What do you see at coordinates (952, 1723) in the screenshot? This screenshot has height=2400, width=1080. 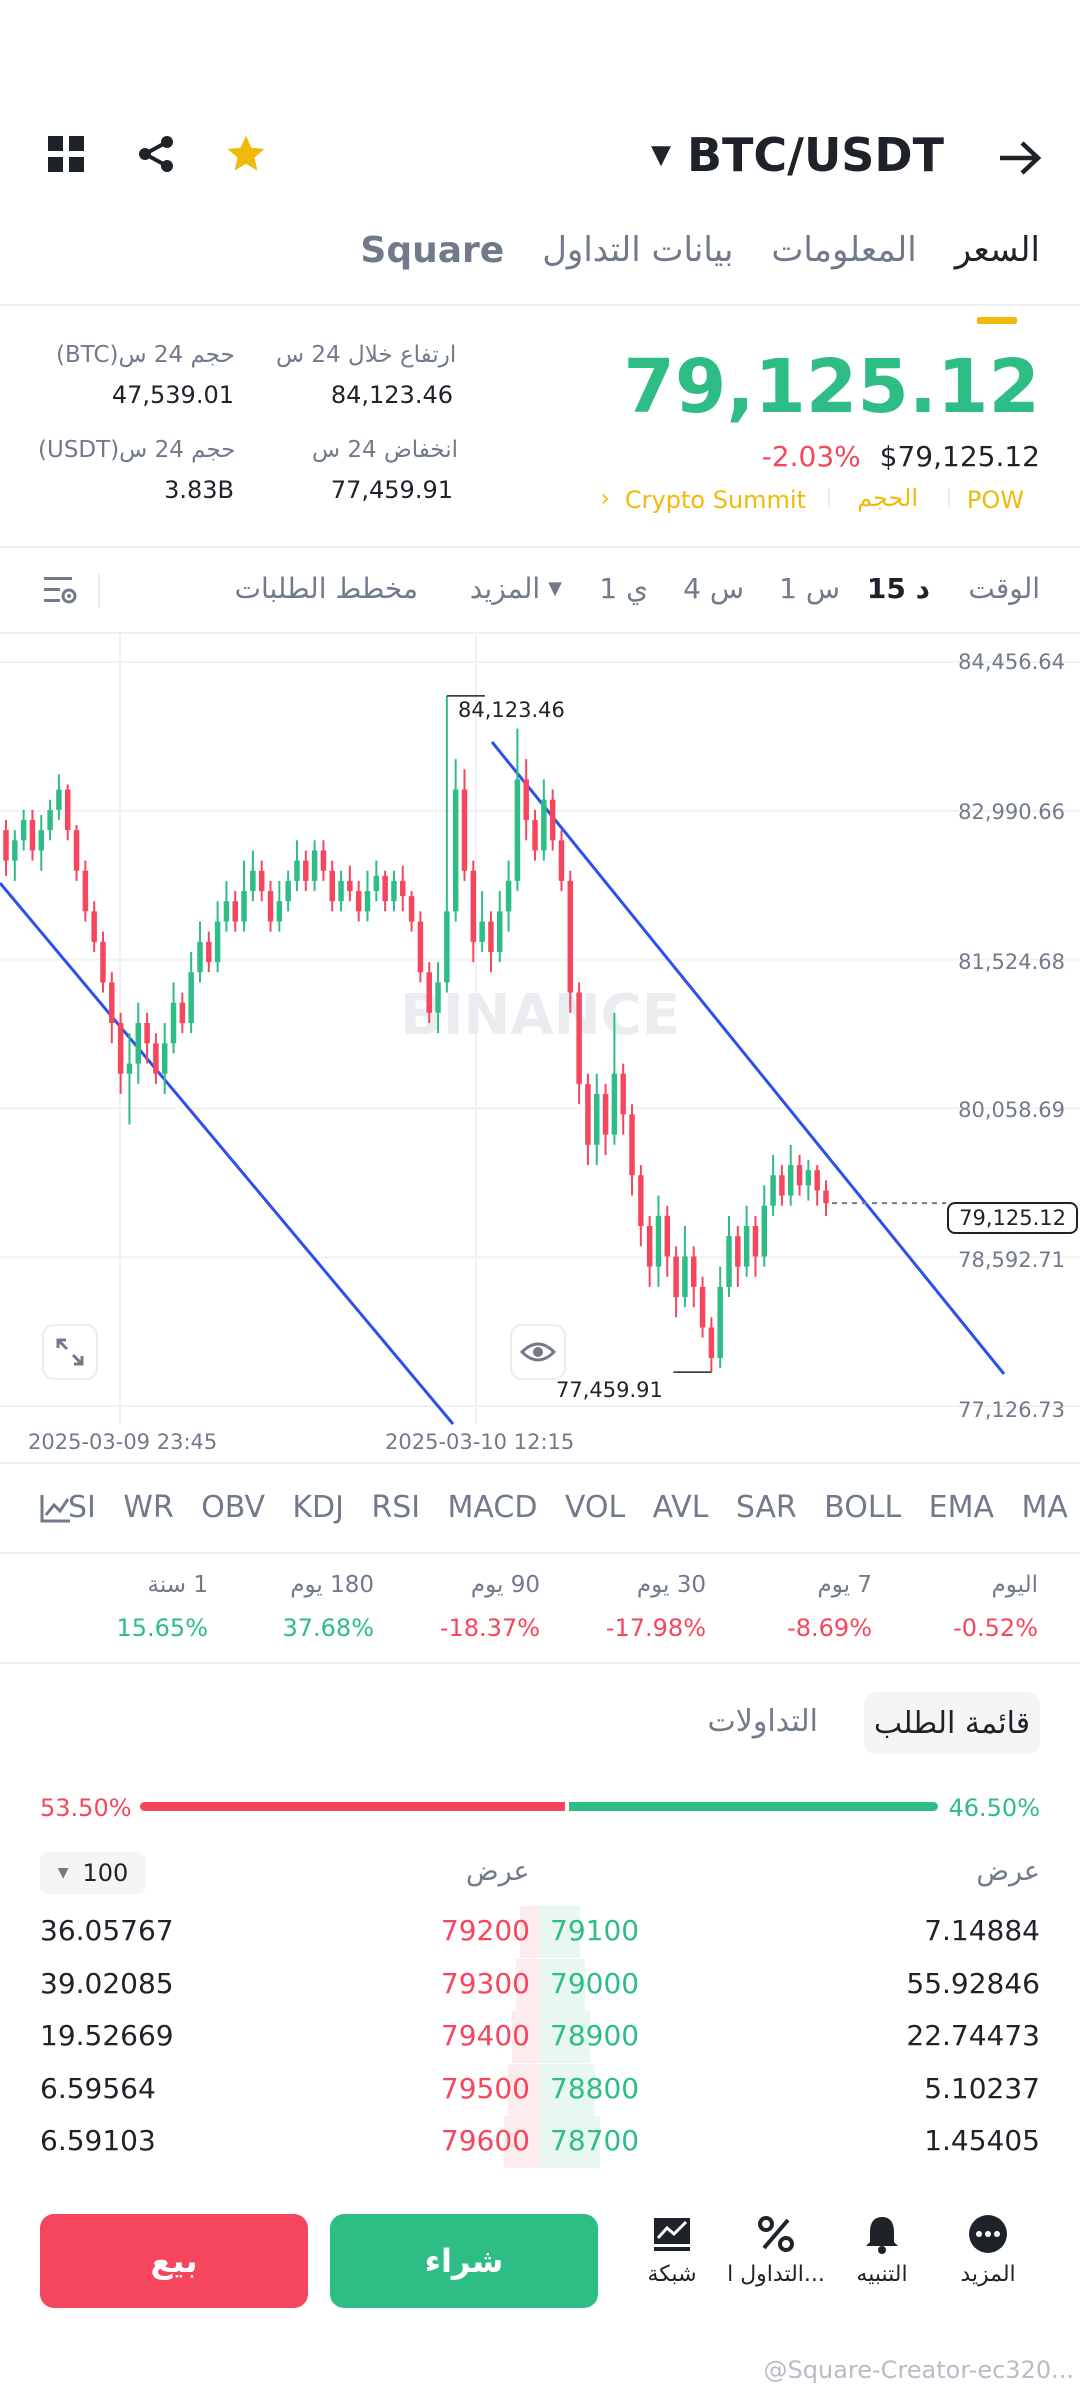 I see `tab-order-book: قائمة الطلب` at bounding box center [952, 1723].